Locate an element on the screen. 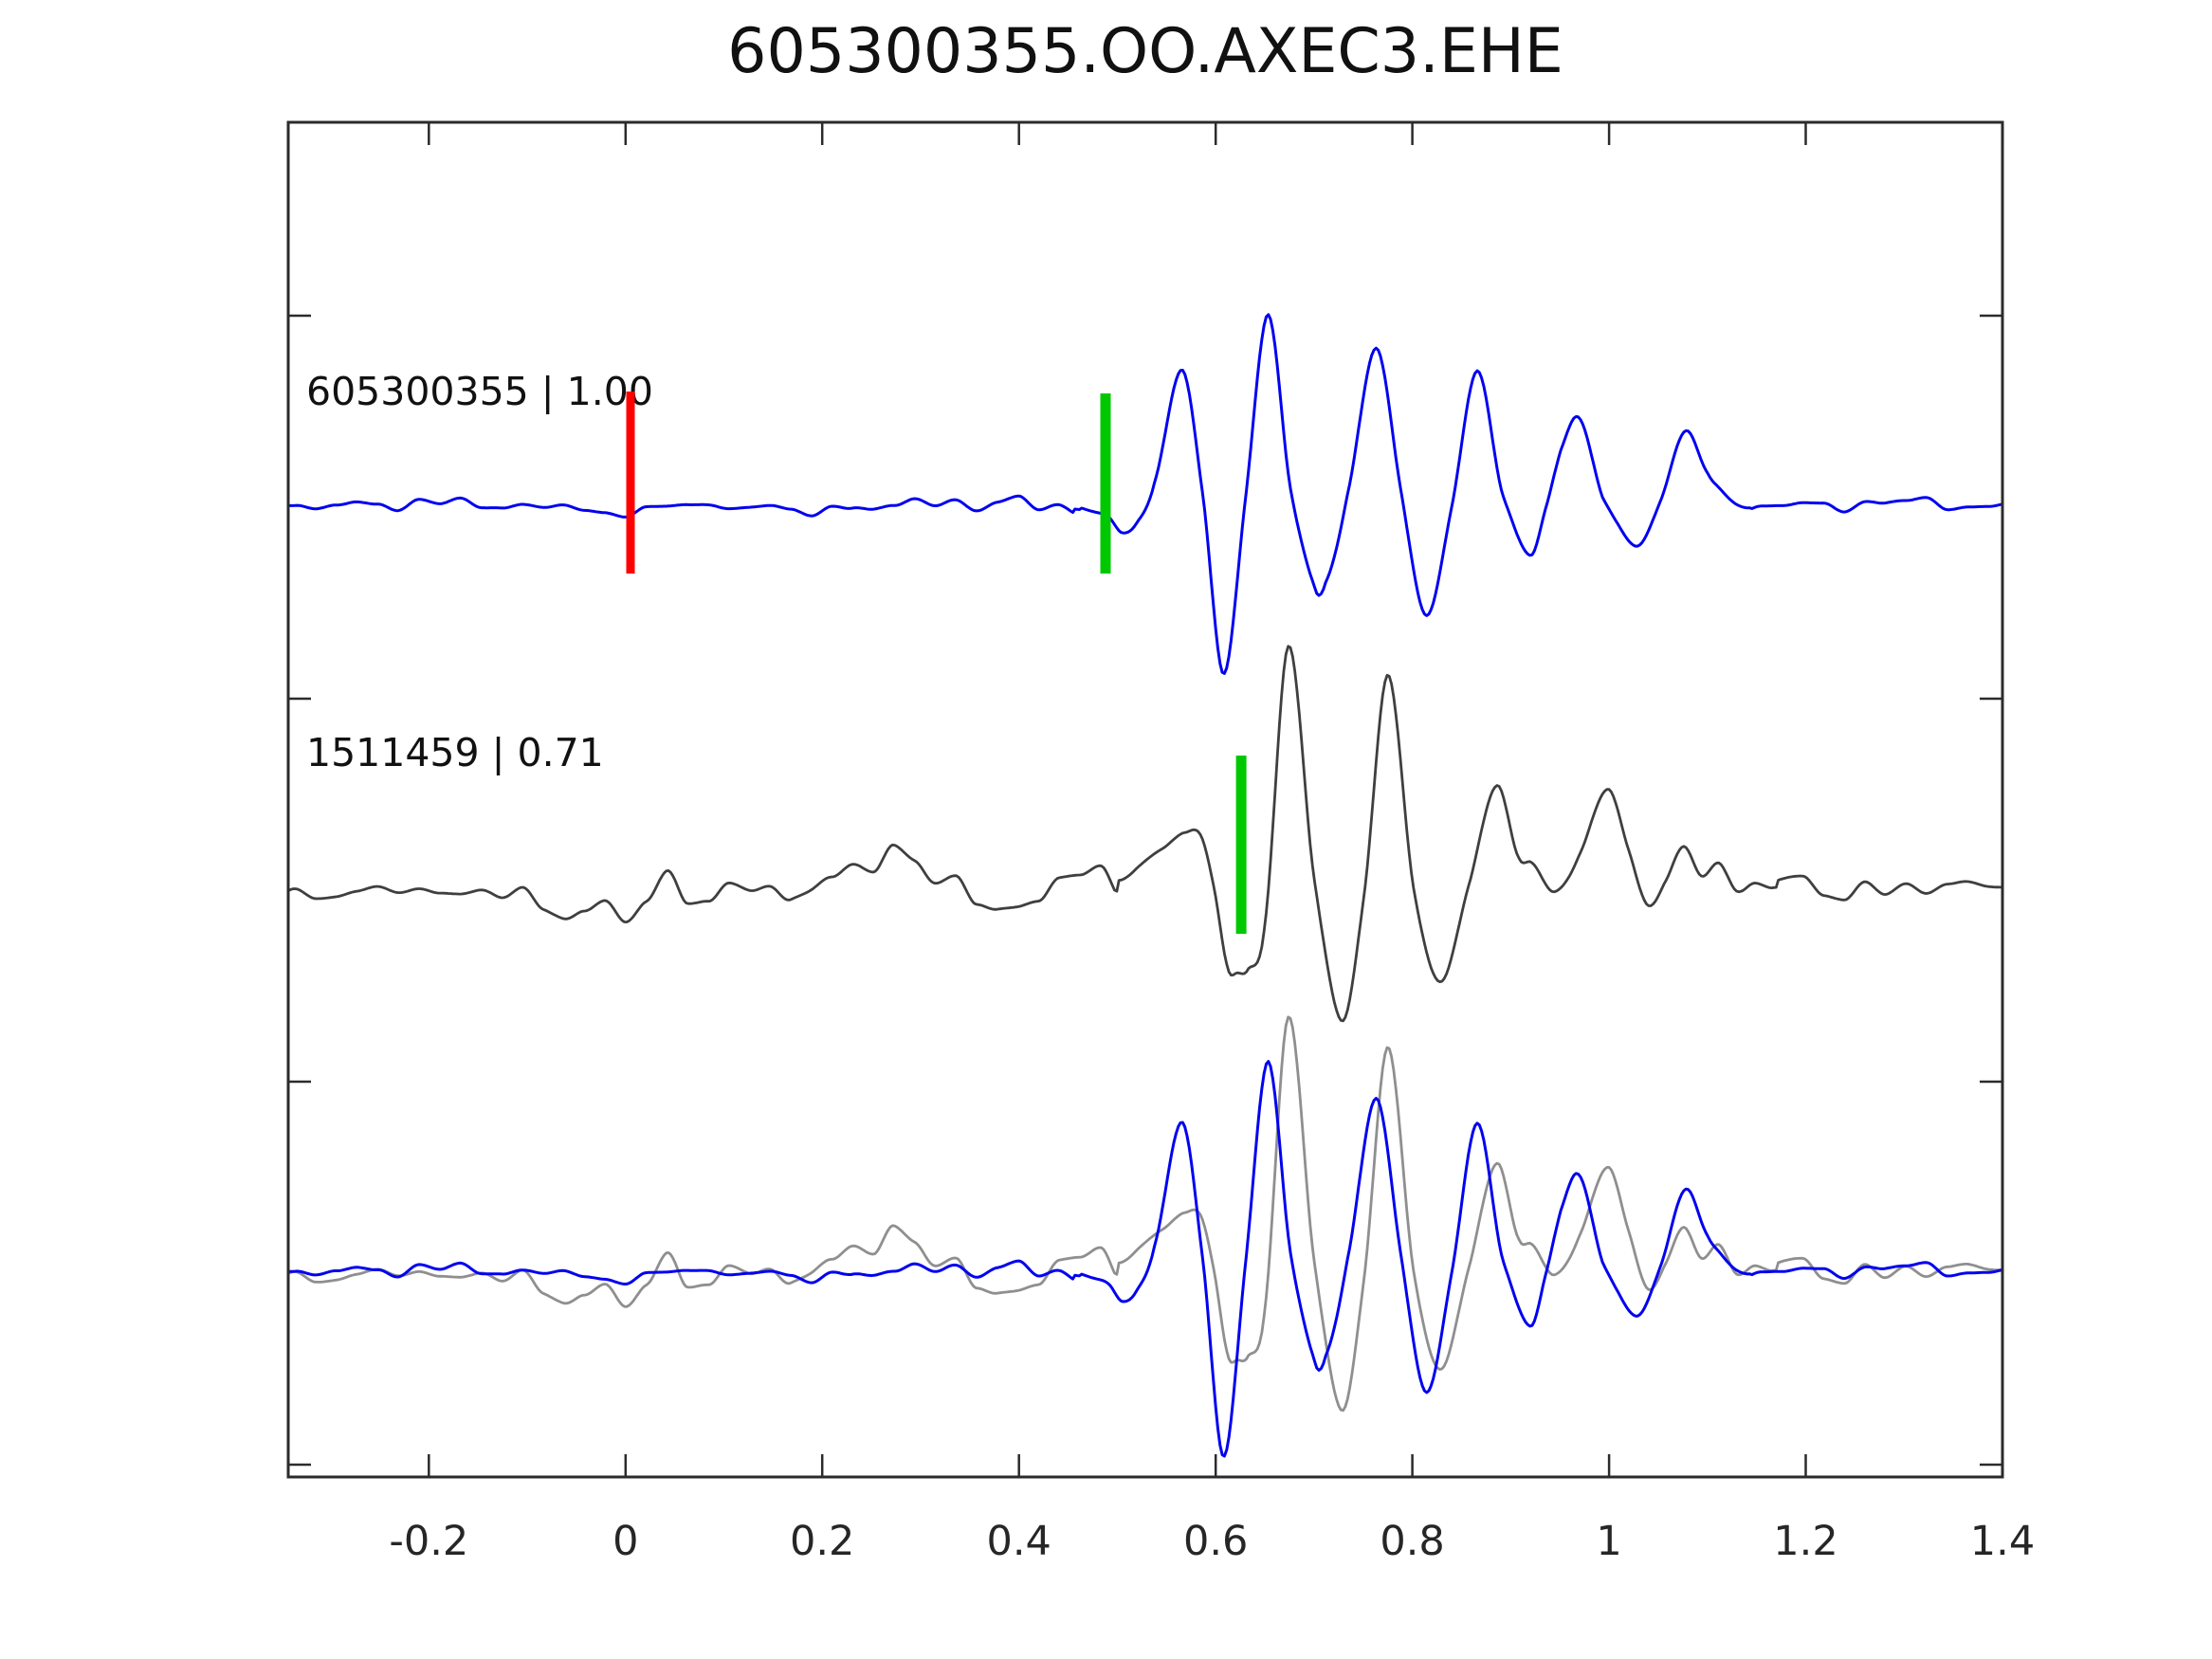 This screenshot has height=1659, width=2212. x-tick-label: 0.6 is located at coordinates (1215, 1541).